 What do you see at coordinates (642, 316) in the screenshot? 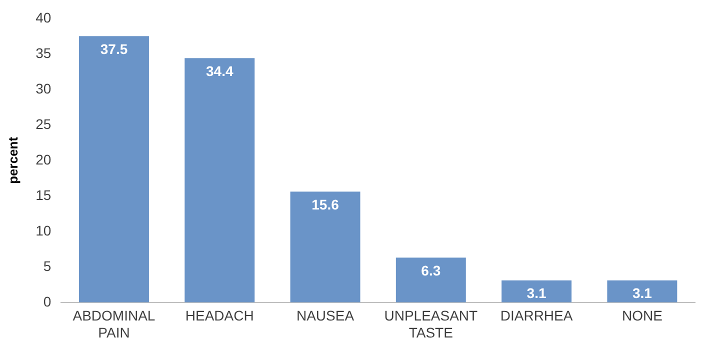
I see `x-tick-label: NONE` at bounding box center [642, 316].